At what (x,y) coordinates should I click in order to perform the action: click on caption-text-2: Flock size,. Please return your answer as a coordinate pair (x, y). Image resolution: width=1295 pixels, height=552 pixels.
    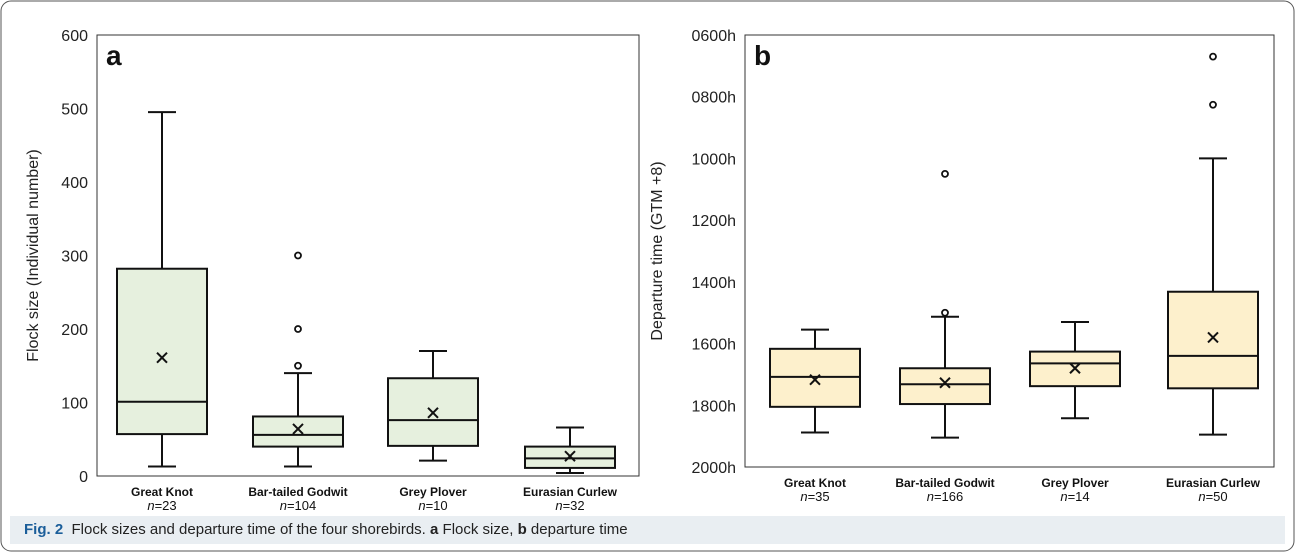
    Looking at the image, I should click on (478, 529).